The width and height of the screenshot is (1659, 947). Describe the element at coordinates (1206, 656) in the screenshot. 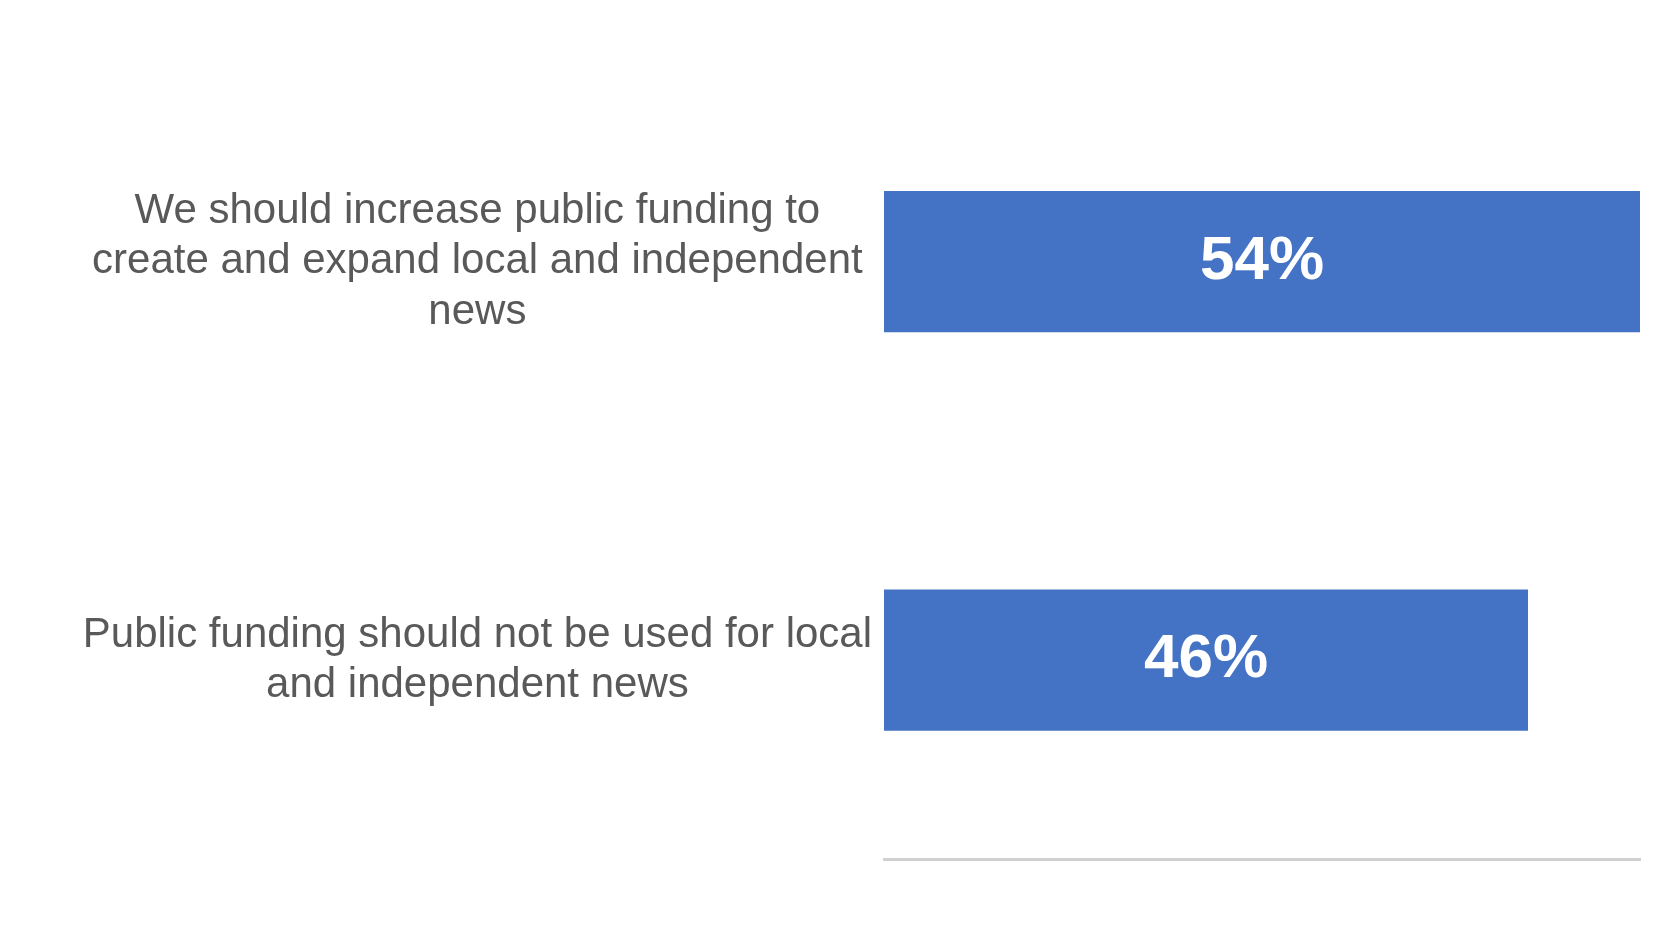

I see `data-label: 46%` at that location.